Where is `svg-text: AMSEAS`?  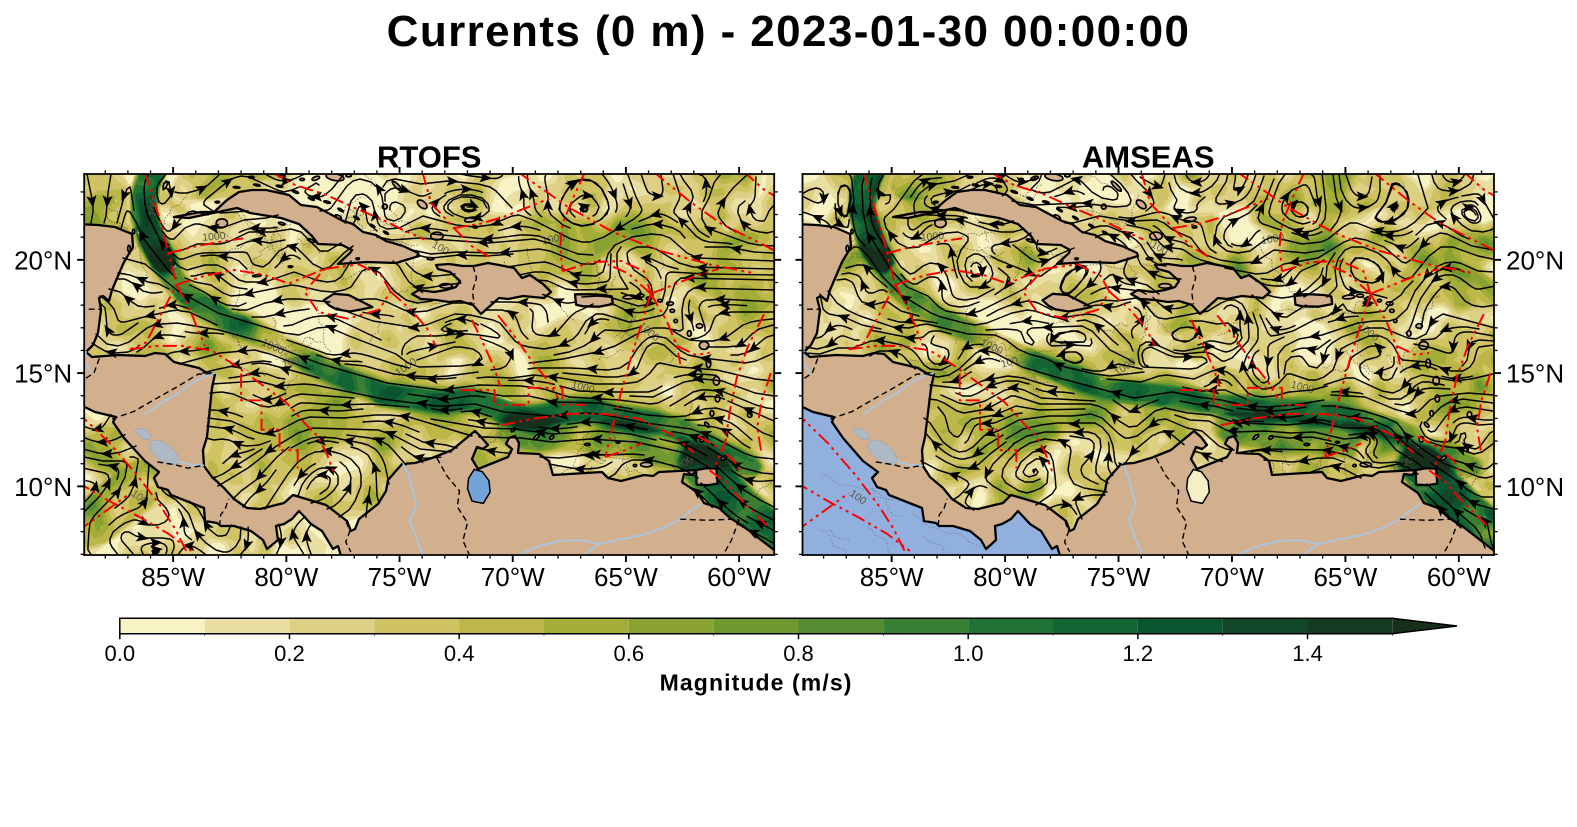 svg-text: AMSEAS is located at coordinates (1148, 157).